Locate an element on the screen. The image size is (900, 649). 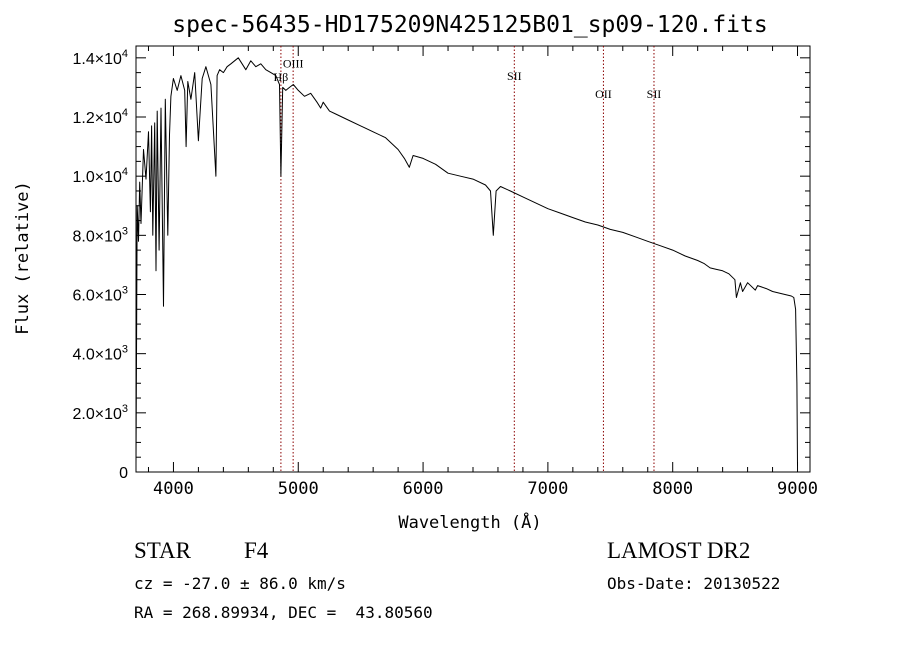
object-class: STAR is located at coordinates (162, 550).